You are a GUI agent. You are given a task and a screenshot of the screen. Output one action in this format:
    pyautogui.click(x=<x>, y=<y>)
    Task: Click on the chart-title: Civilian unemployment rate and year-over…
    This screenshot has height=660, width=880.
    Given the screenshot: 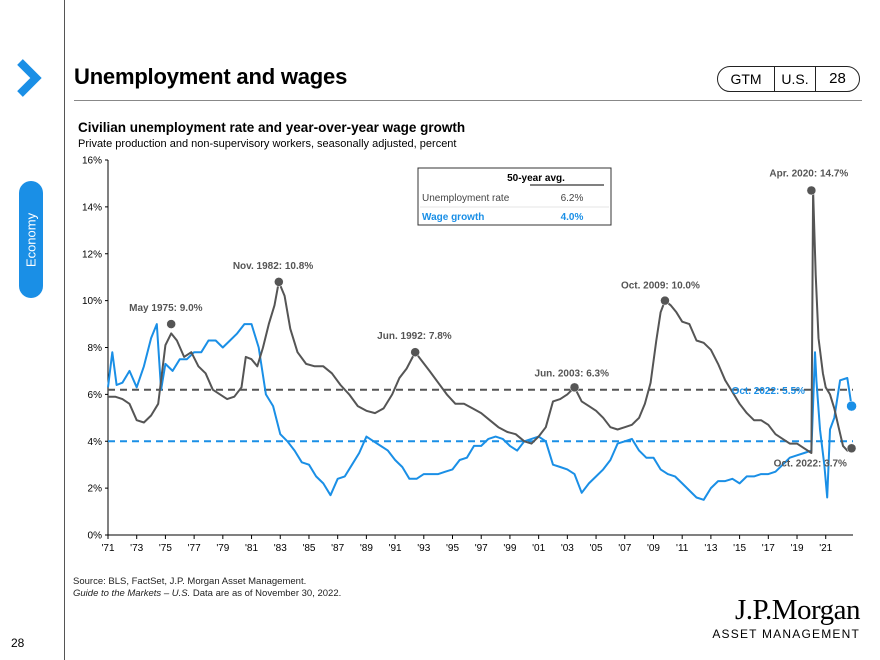 What is the action you would take?
    pyautogui.click(x=272, y=127)
    